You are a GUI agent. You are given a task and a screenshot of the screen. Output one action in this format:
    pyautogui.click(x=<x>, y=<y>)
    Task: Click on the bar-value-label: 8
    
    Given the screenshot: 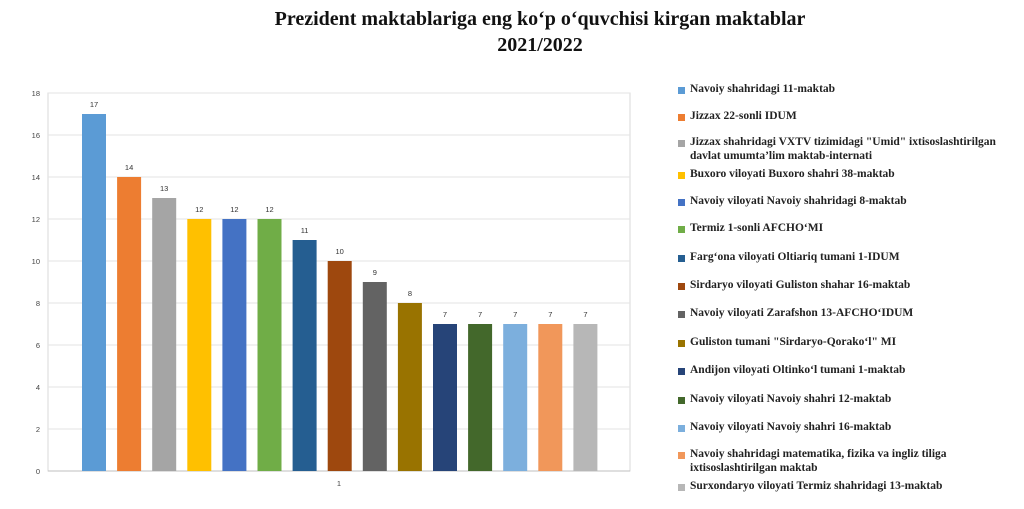 What is the action you would take?
    pyautogui.click(x=410, y=293)
    